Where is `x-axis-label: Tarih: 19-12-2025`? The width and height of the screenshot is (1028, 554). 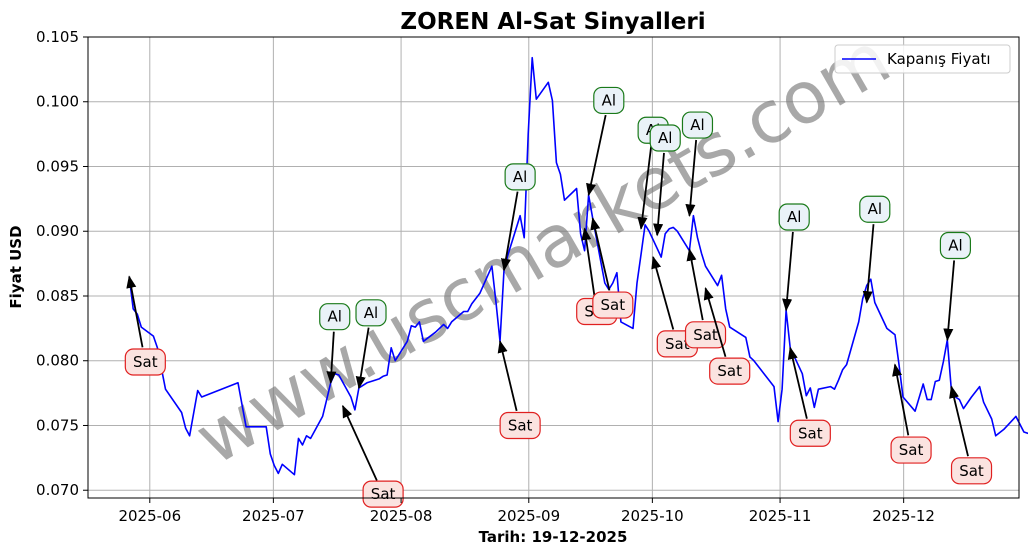
x-axis-label: Tarih: 19-12-2025 is located at coordinates (553, 537).